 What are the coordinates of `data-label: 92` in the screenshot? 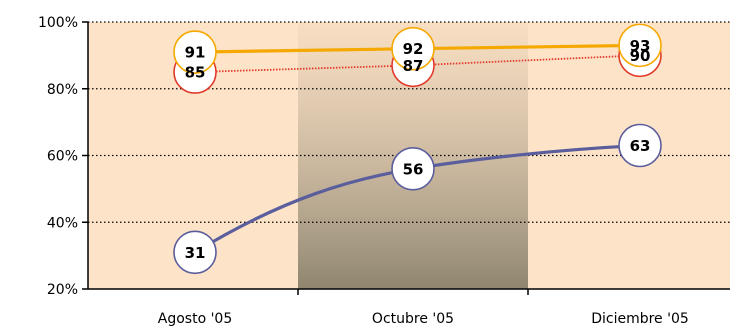 It's located at (413, 49).